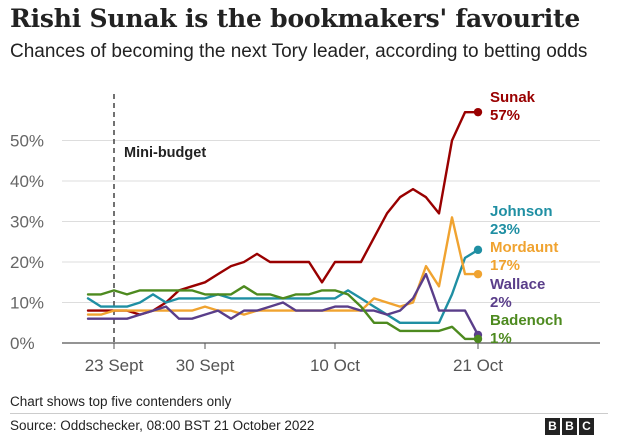  Describe the element at coordinates (114, 365) in the screenshot. I see `x-tick-label: 23 Sept` at that location.